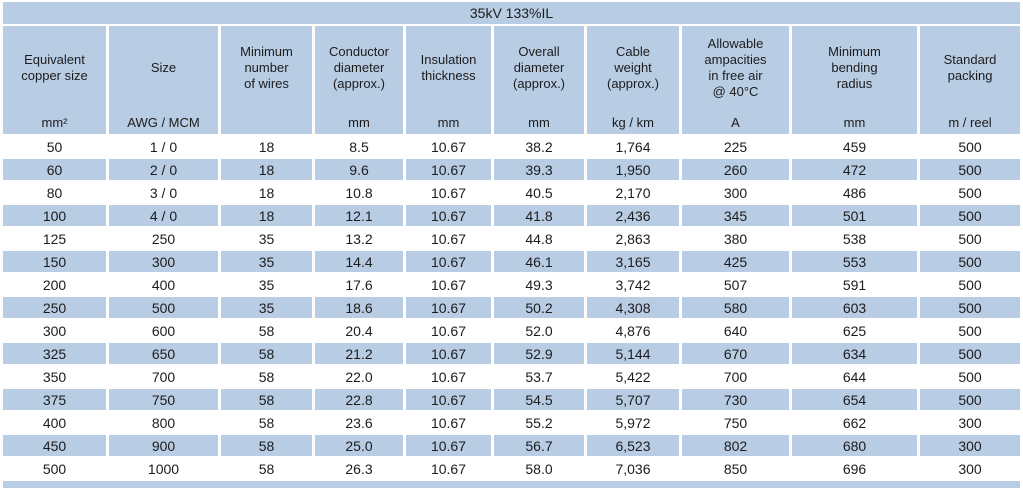 This screenshot has width=1023, height=496. I want to click on cell-size: 250, so click(163, 238).